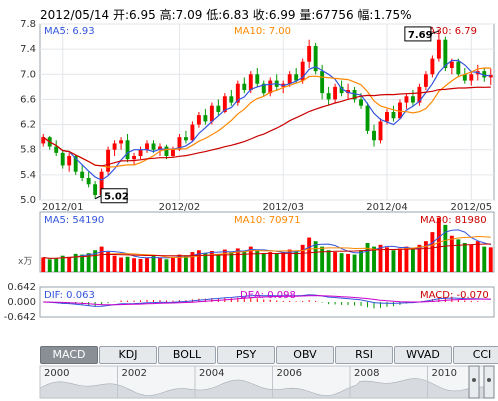 The width and height of the screenshot is (498, 401). Describe the element at coordinates (267, 220) in the screenshot. I see `volume-ma10-label: MA10: 70971` at that location.